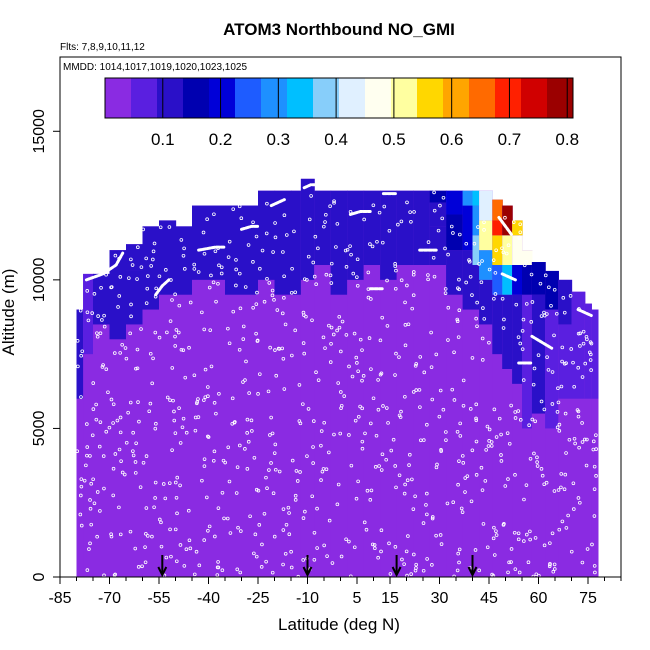 The image size is (650, 650). What do you see at coordinates (39, 429) in the screenshot?
I see `y-tick-label: 5000` at bounding box center [39, 429].